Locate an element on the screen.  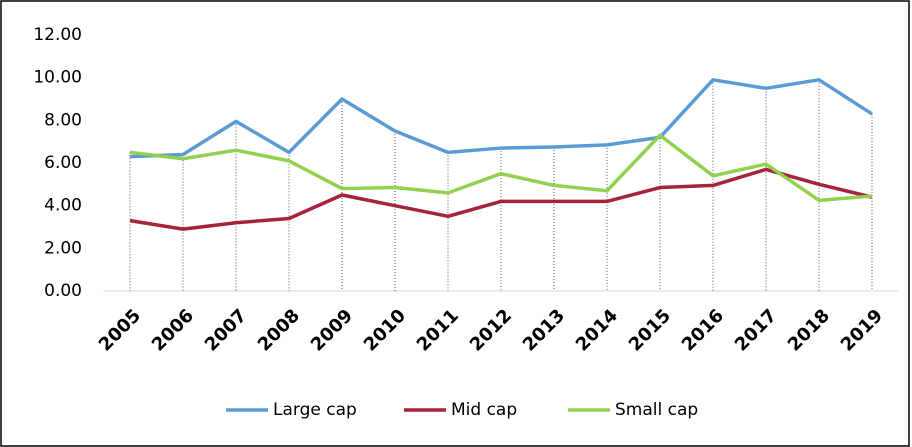
y-tick-label: 0.00 is located at coordinates (63, 291).